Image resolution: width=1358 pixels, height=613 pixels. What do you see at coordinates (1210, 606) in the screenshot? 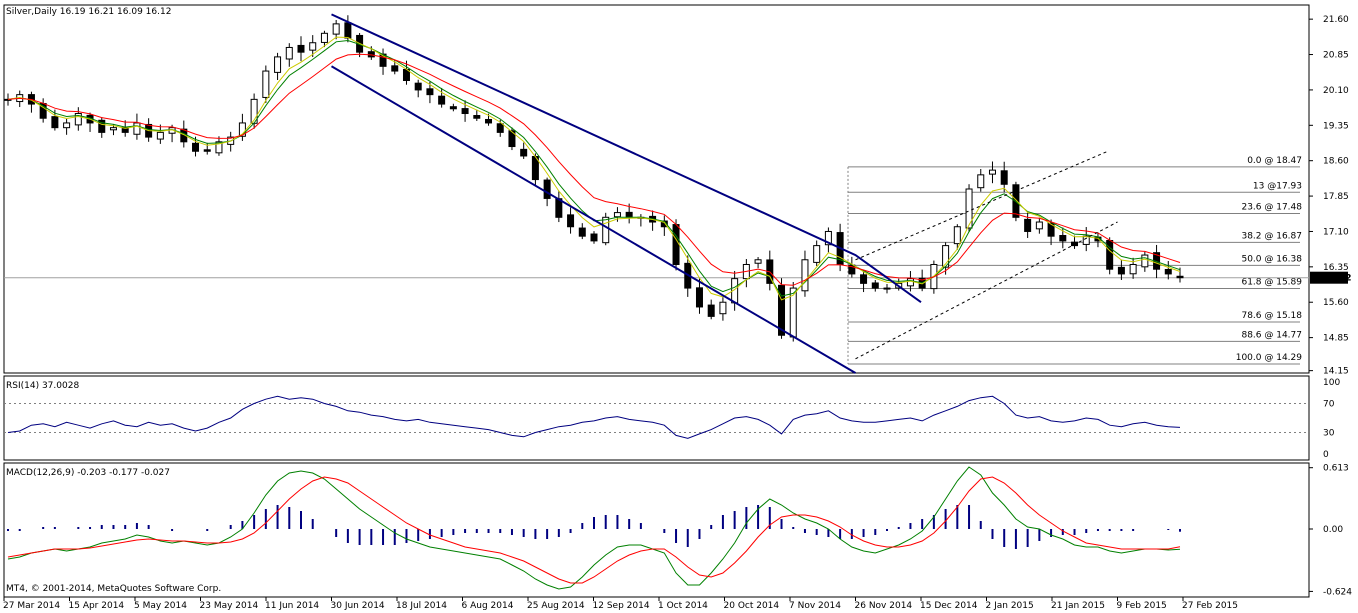
I see `date-tick-label-18: 27 Feb 2015` at bounding box center [1210, 606].